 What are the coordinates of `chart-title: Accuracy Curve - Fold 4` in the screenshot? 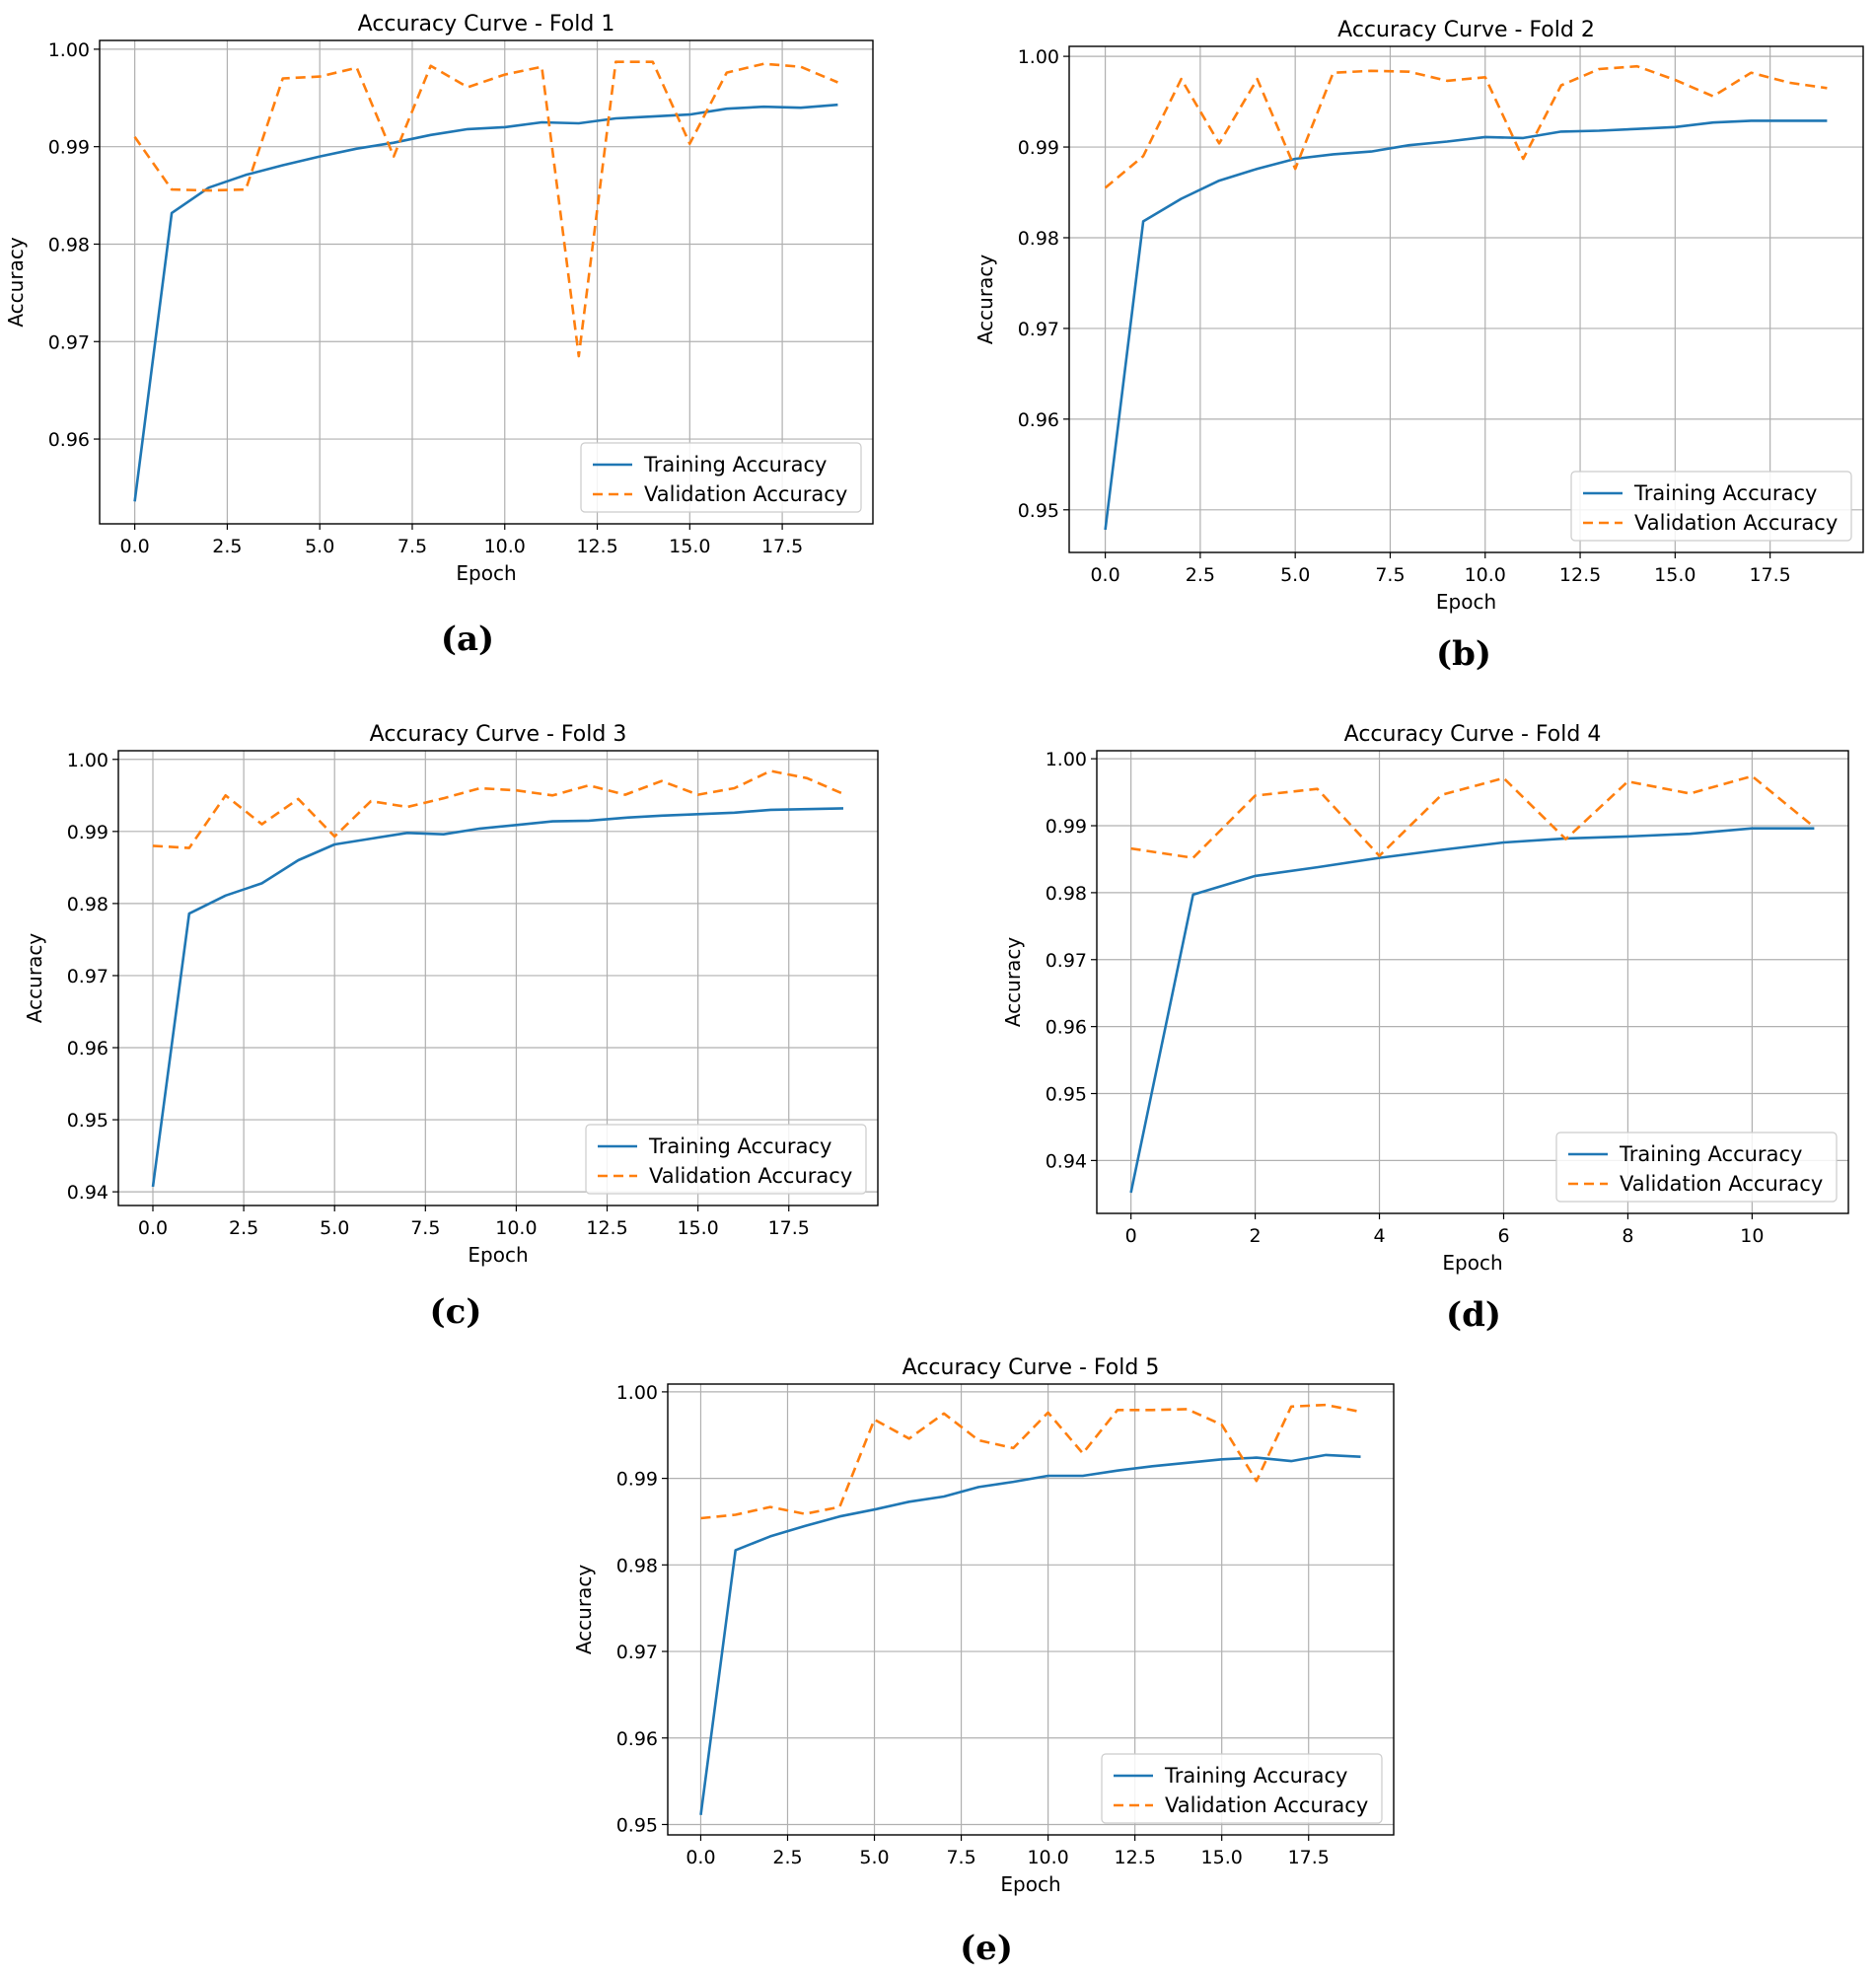 It's located at (1473, 735).